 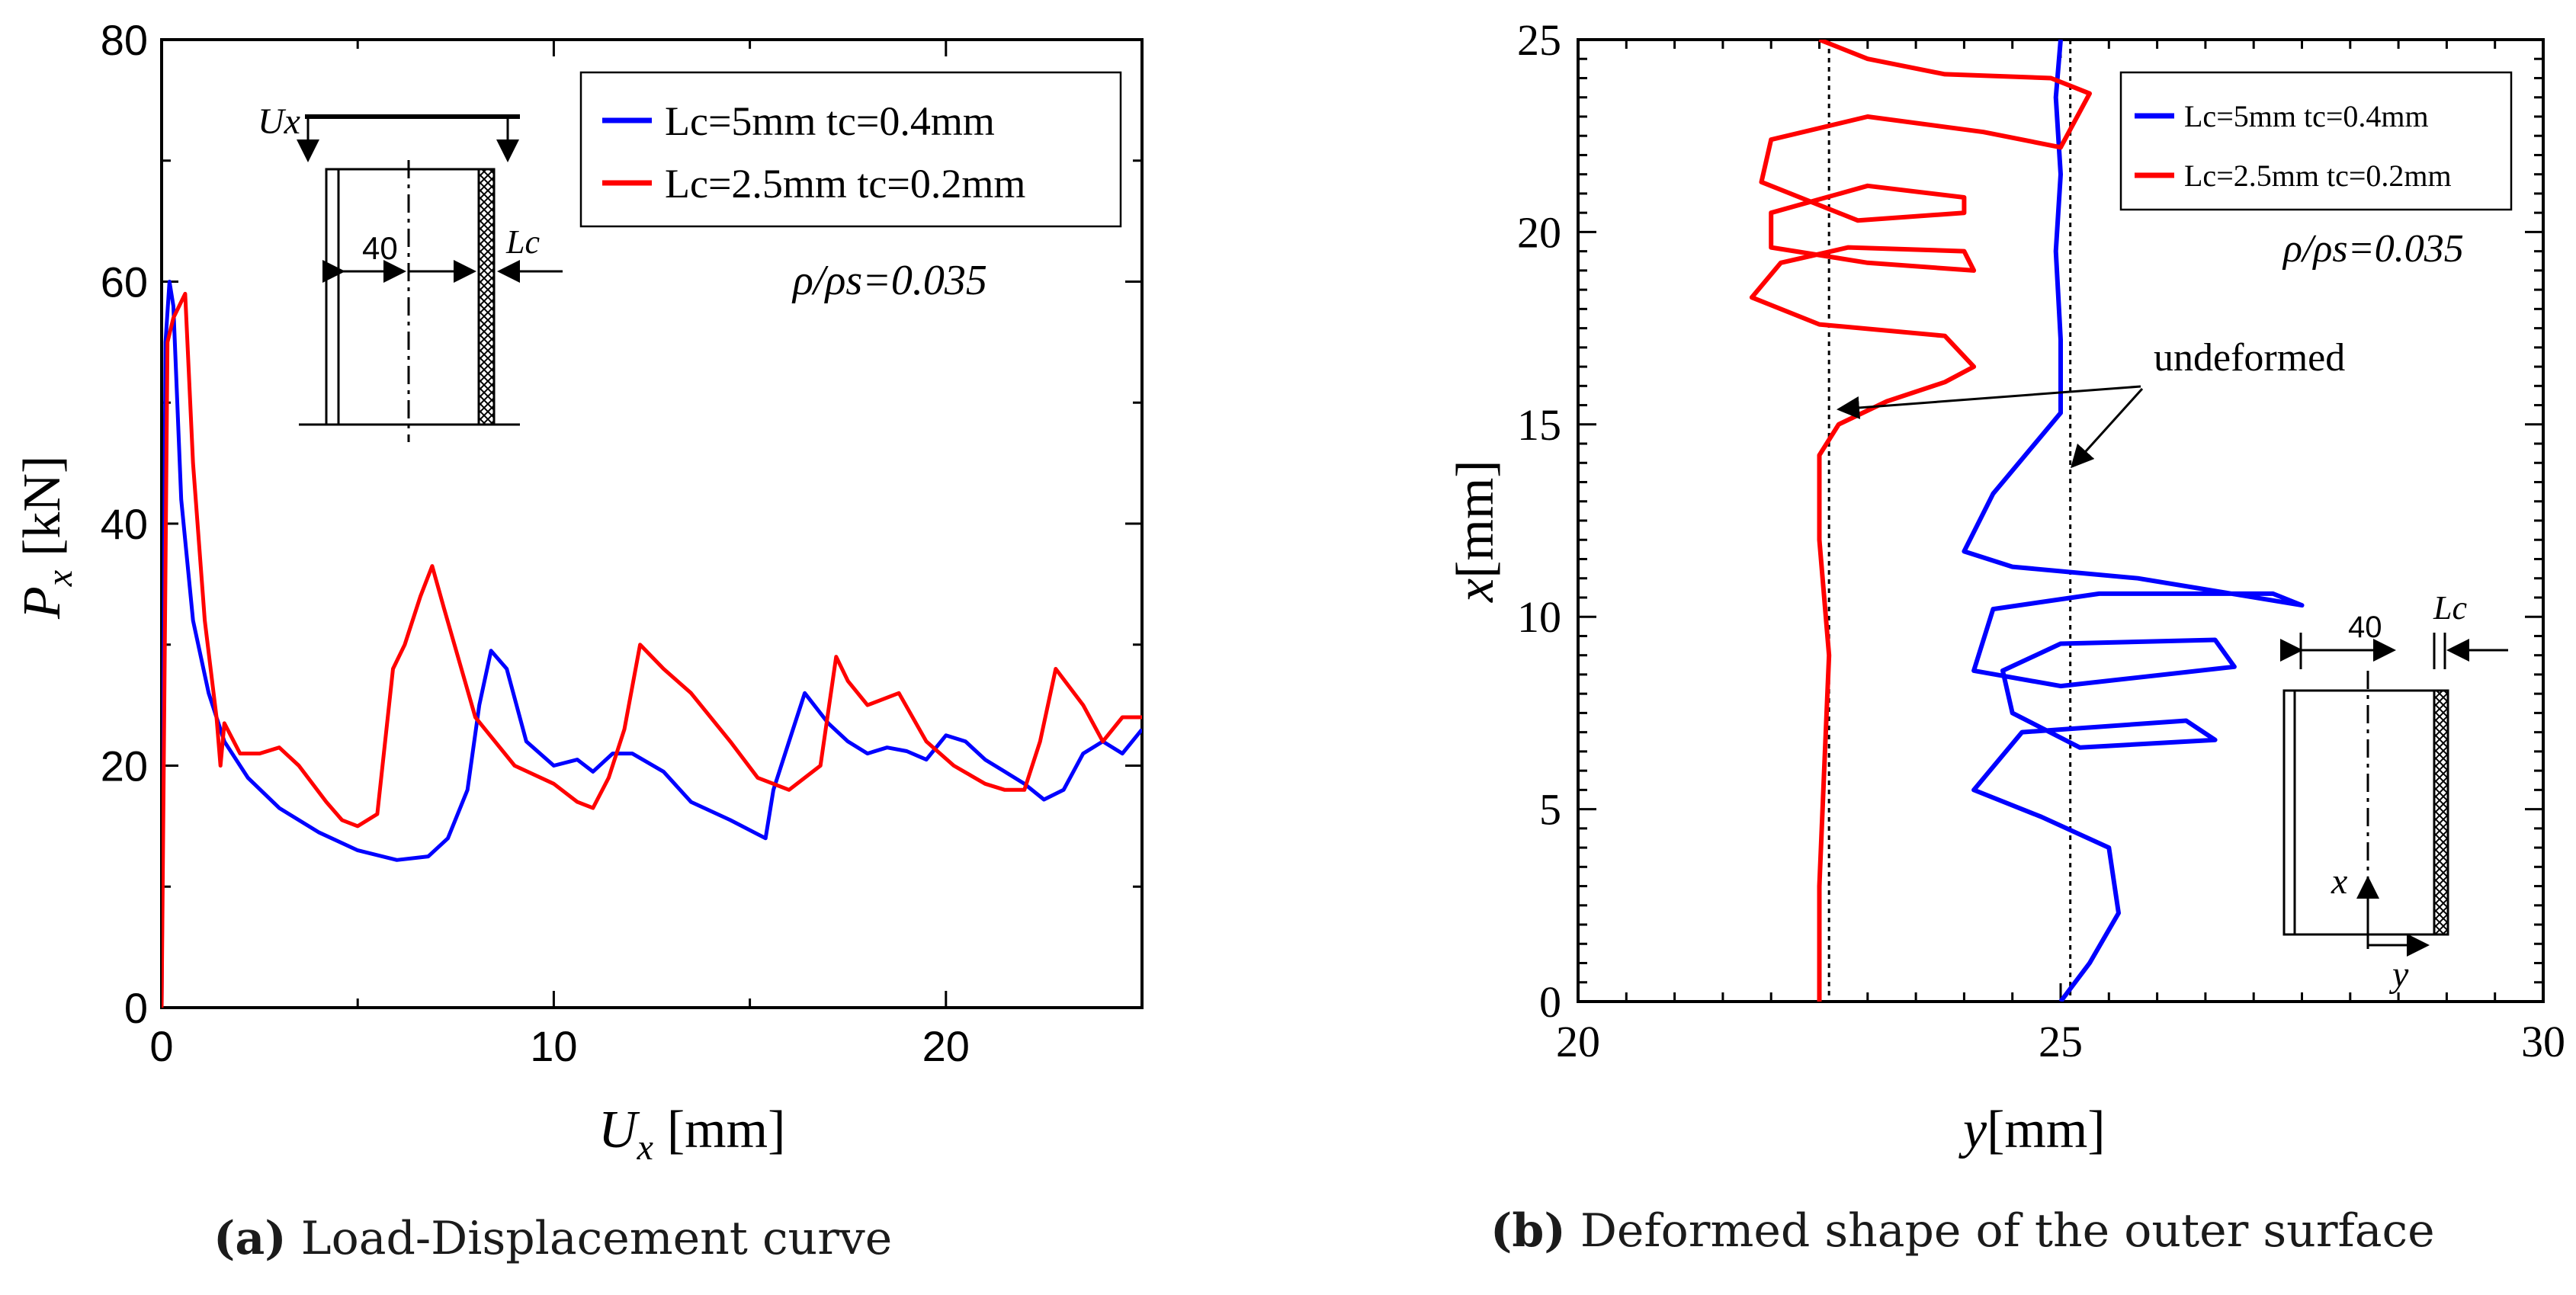 I want to click on inset-b-dim-label: 40, so click(x=2365, y=627).